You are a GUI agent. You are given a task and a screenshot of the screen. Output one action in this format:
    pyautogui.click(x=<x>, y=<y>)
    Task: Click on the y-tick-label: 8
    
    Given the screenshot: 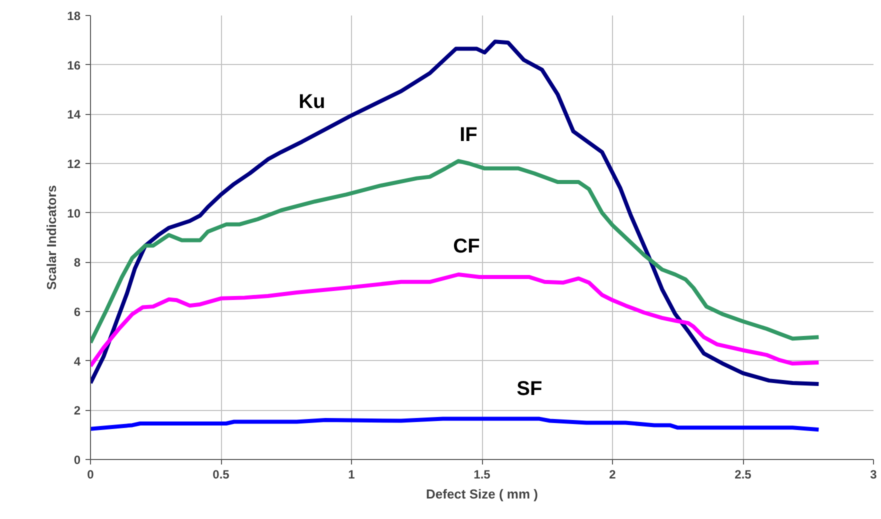 What is the action you would take?
    pyautogui.click(x=77, y=263)
    